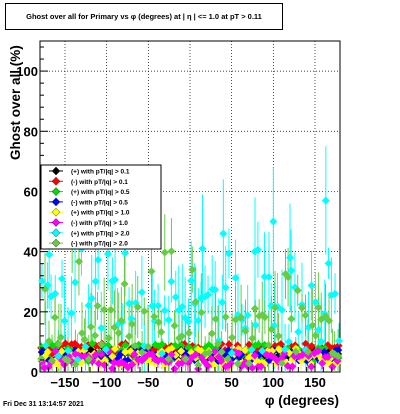  I want to click on x-tick-label: 0, so click(189, 382).